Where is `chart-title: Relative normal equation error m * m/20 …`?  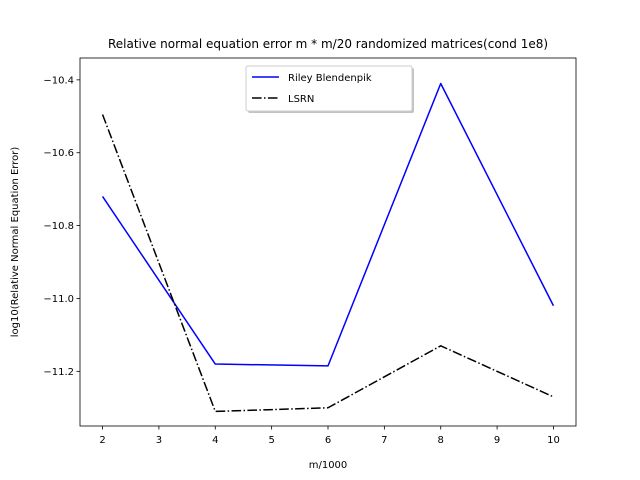
chart-title: Relative normal equation error m * m/20 … is located at coordinates (328, 44).